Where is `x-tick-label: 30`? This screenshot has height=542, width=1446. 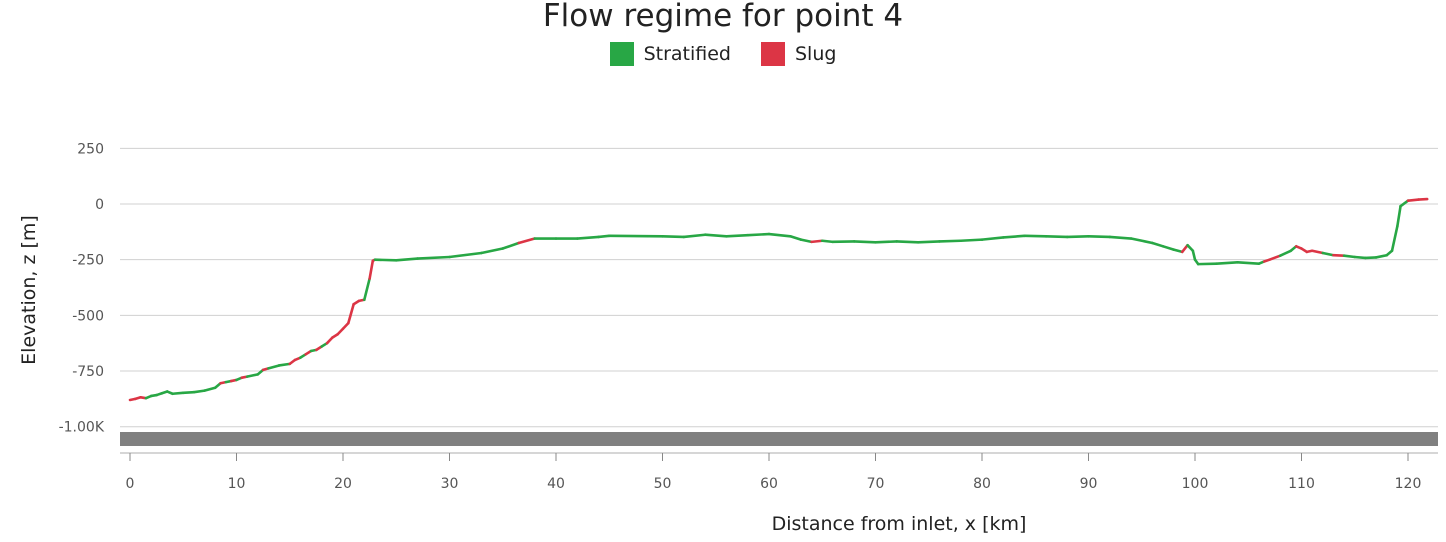 x-tick-label: 30 is located at coordinates (450, 484).